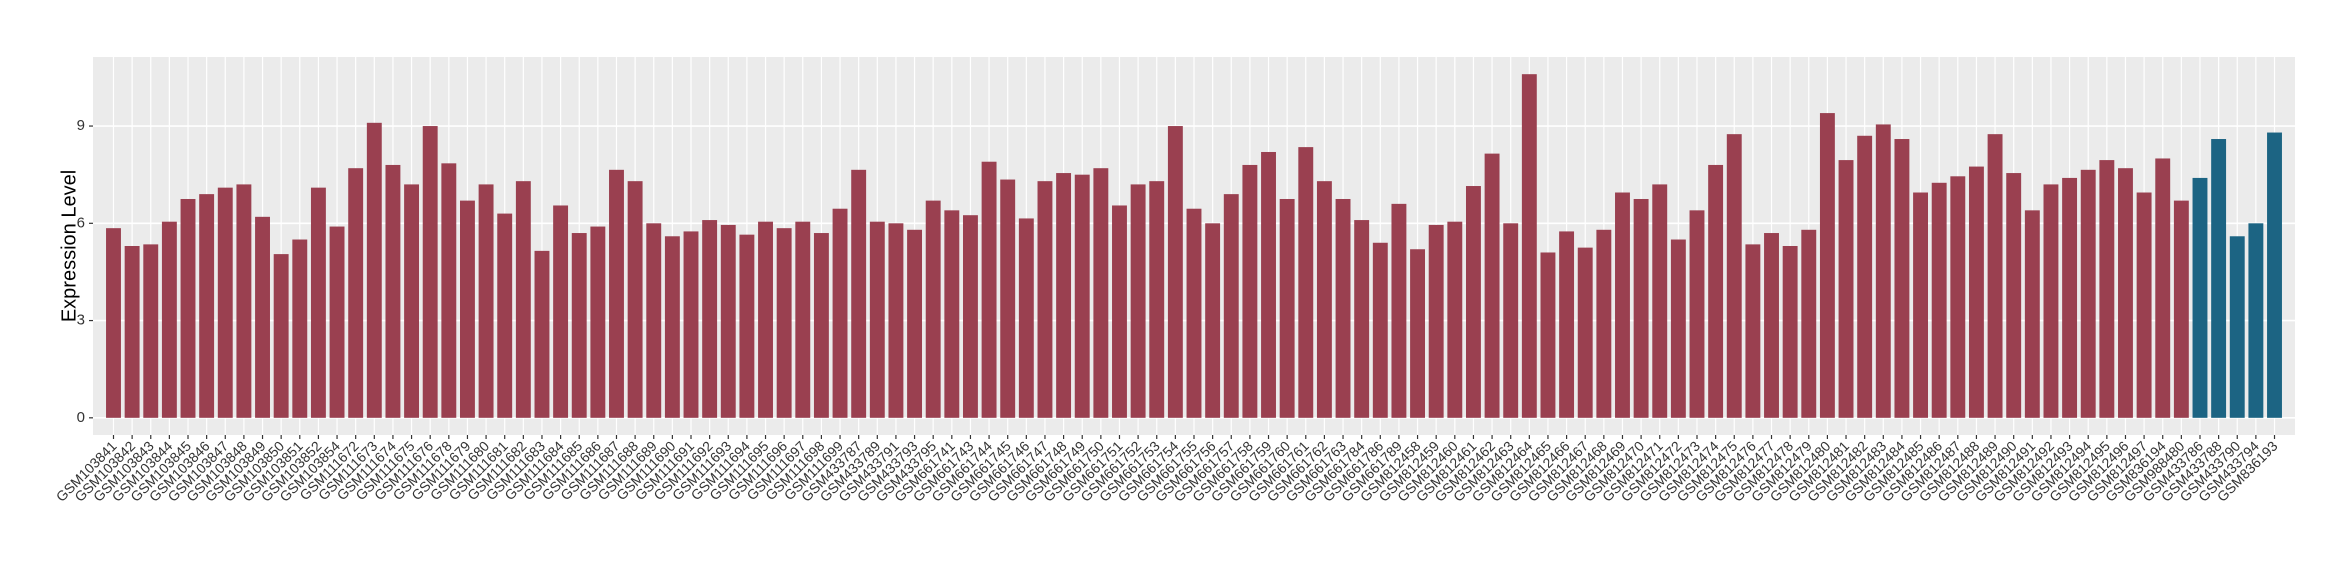  Describe the element at coordinates (81, 417) in the screenshot. I see `y-tick-label: 0` at that location.